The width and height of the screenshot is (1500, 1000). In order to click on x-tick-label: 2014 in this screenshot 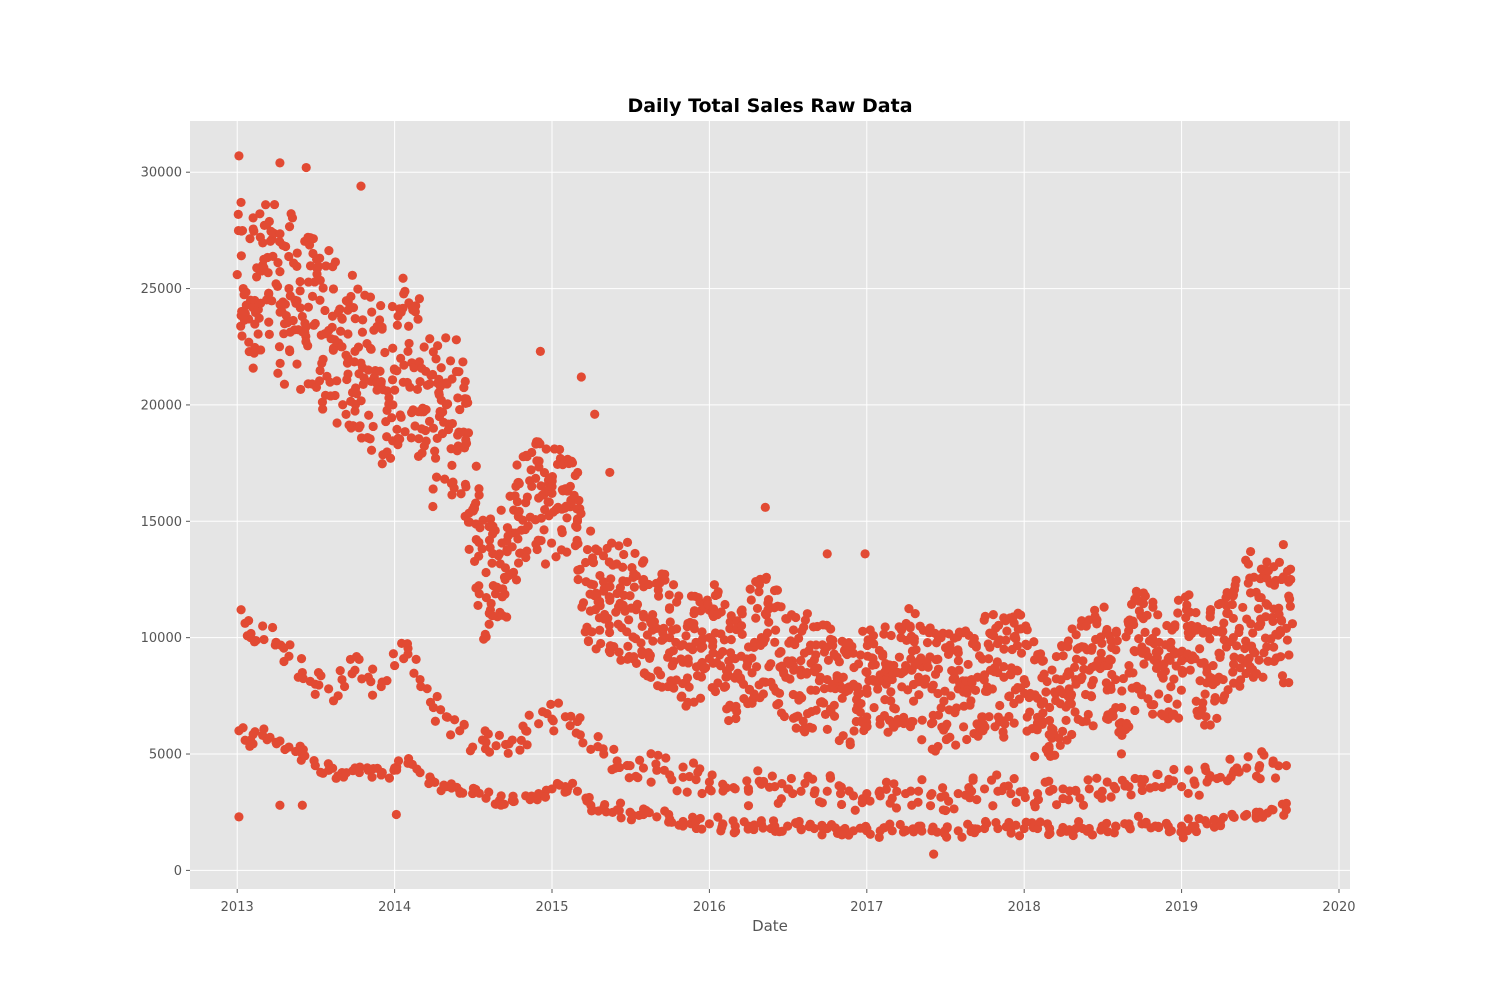, I will do `click(394, 907)`.